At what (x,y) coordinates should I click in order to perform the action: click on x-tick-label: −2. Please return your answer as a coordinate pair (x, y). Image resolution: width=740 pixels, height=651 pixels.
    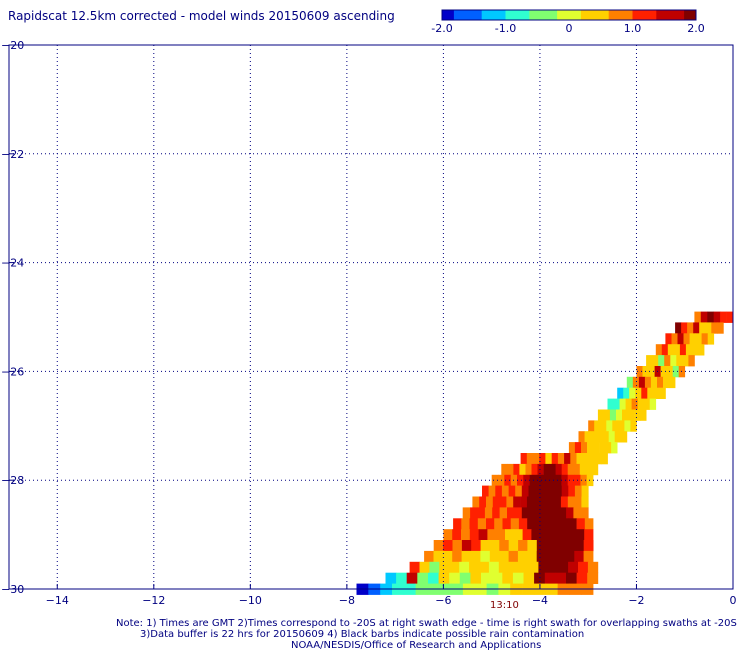
    Looking at the image, I should click on (636, 600).